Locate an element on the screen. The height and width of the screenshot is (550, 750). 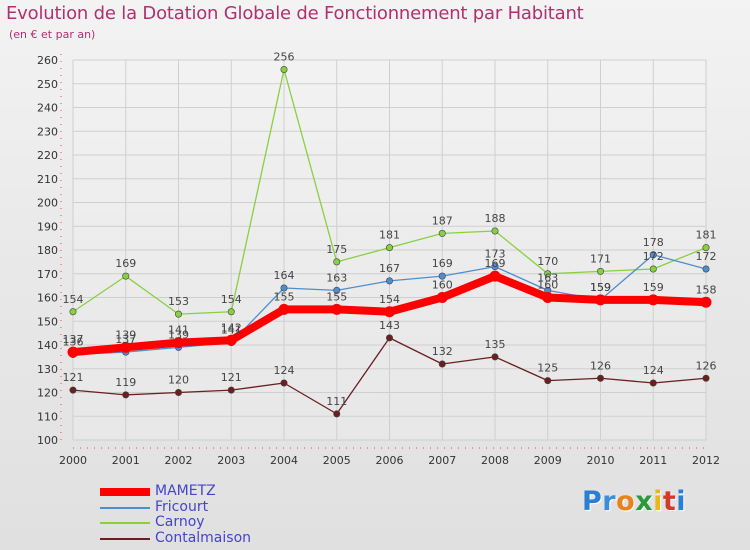
y-tick-label: 160 is located at coordinates (47, 298).